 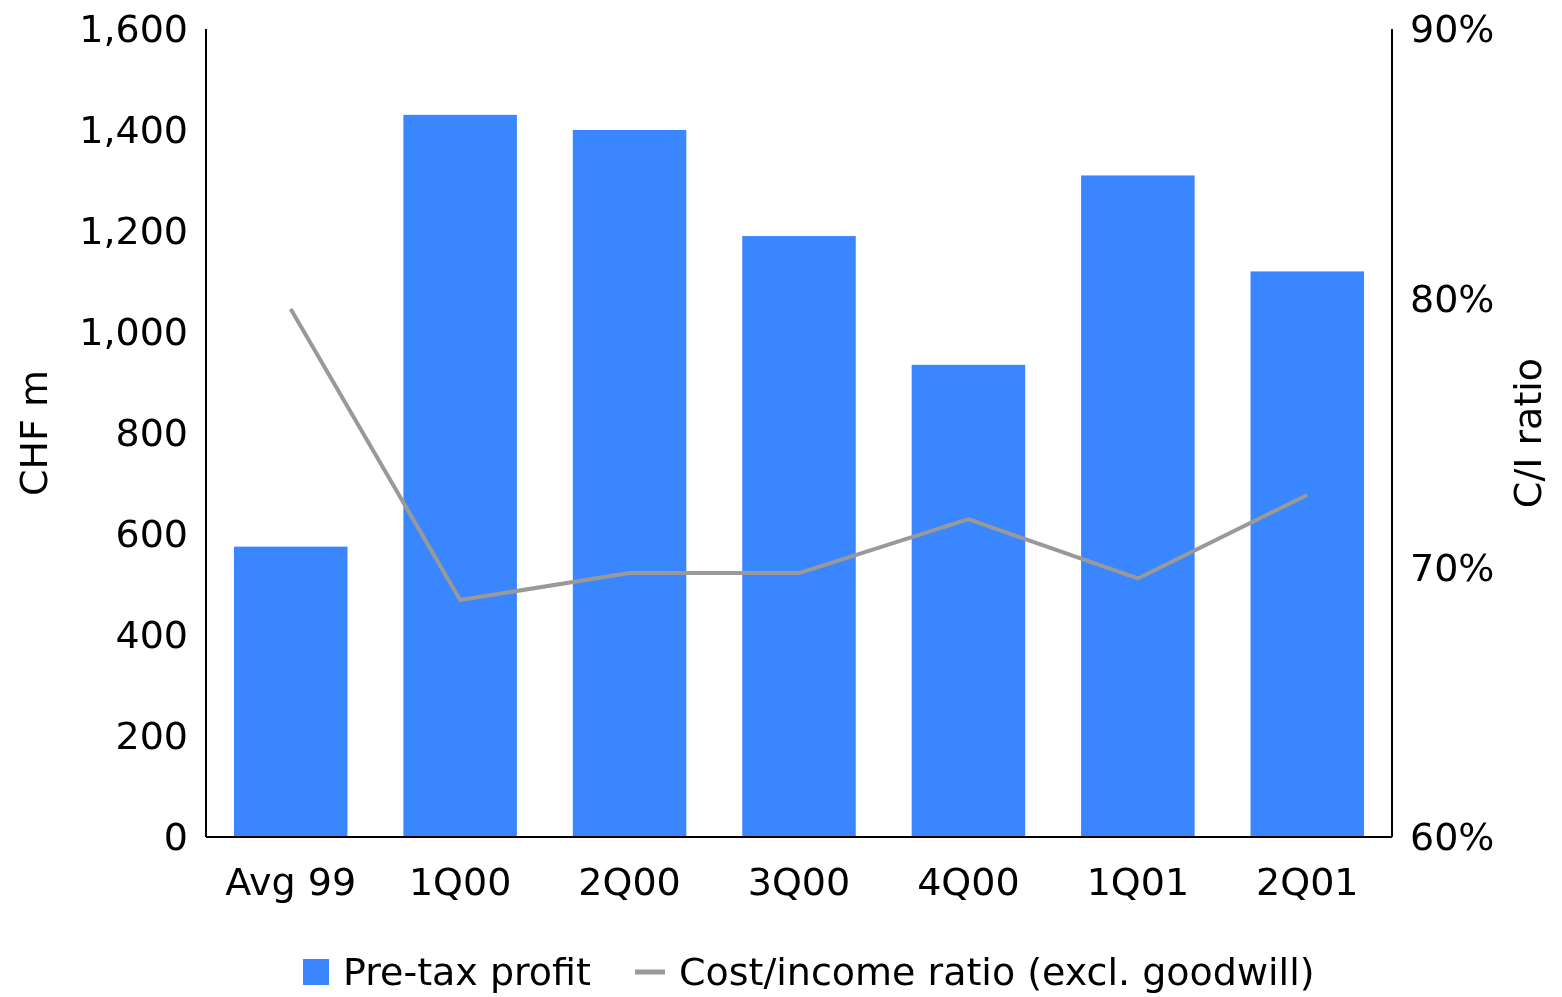 I want to click on legend-label: Cost/income ratio (excl. goodwill), so click(x=997, y=972).